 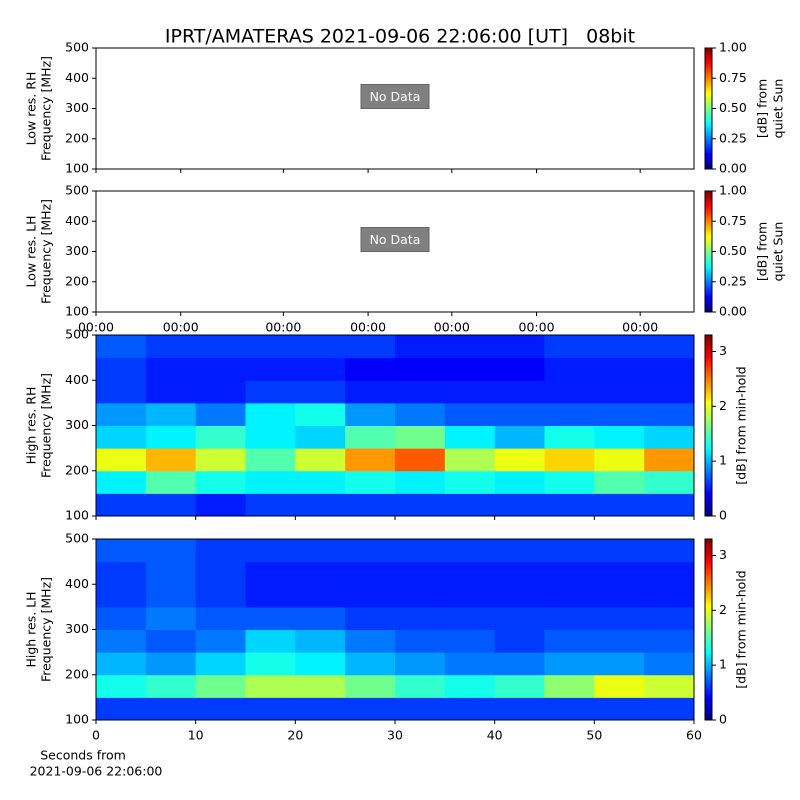 I want to click on x-tick-label: 10, so click(x=196, y=735).